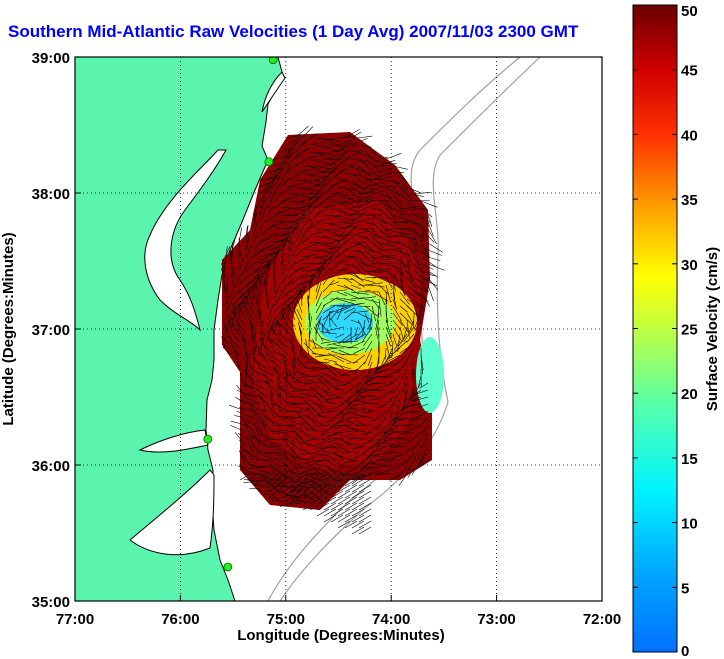 The image size is (724, 659). What do you see at coordinates (269, 162) in the screenshot?
I see `station-marker` at bounding box center [269, 162].